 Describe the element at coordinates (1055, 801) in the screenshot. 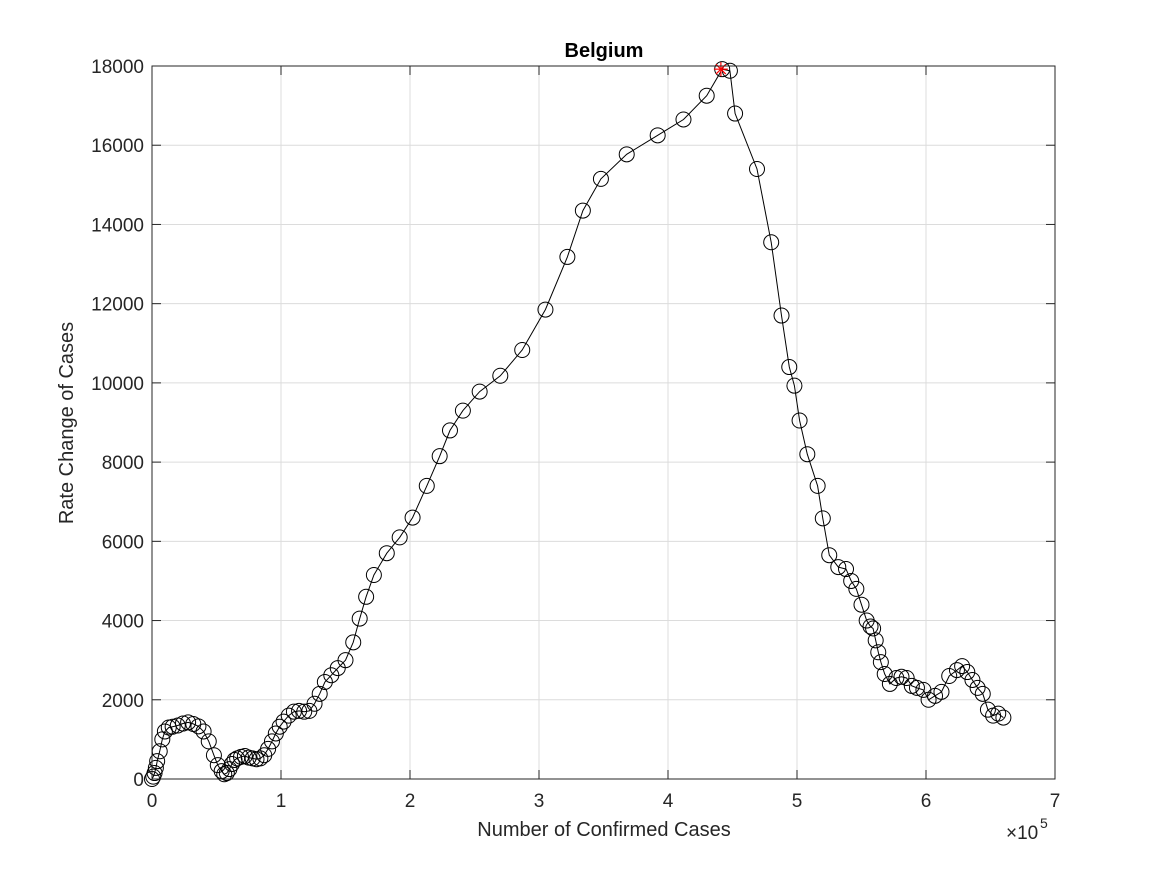

I see `x-tick-label: 7` at that location.